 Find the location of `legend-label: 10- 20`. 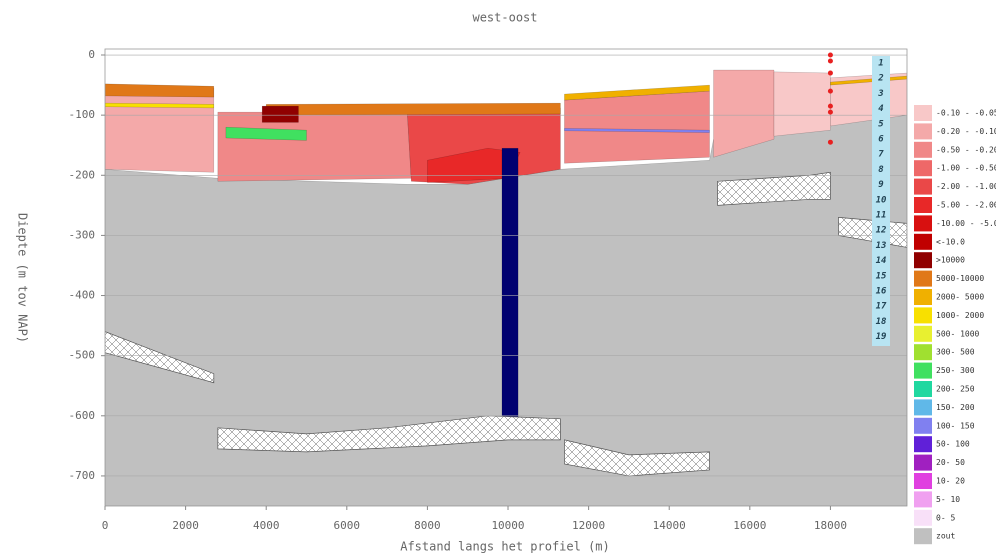

legend-label: 10- 20 is located at coordinates (950, 481).